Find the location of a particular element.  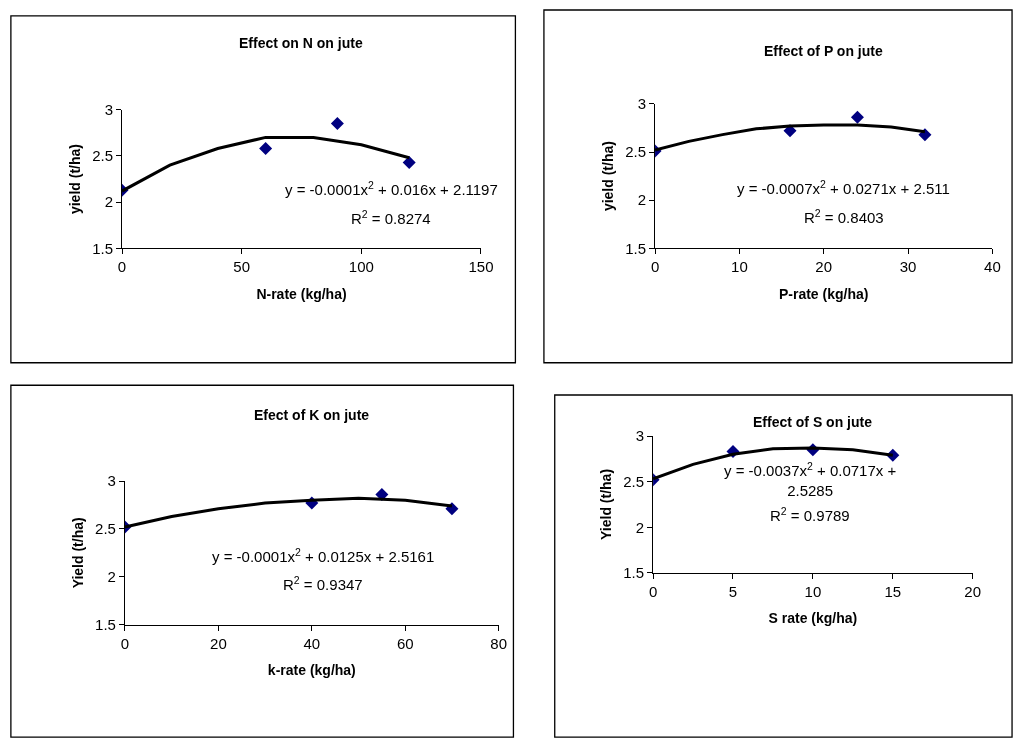

x-tick-label: 60 is located at coordinates (405, 643).